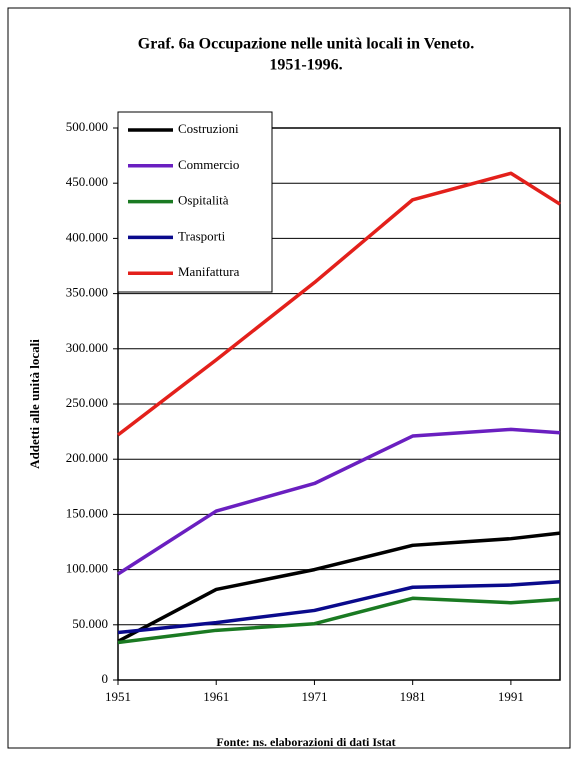 Image resolution: width=580 pixels, height=763 pixels. I want to click on legend-label: Manifattura, so click(209, 271).